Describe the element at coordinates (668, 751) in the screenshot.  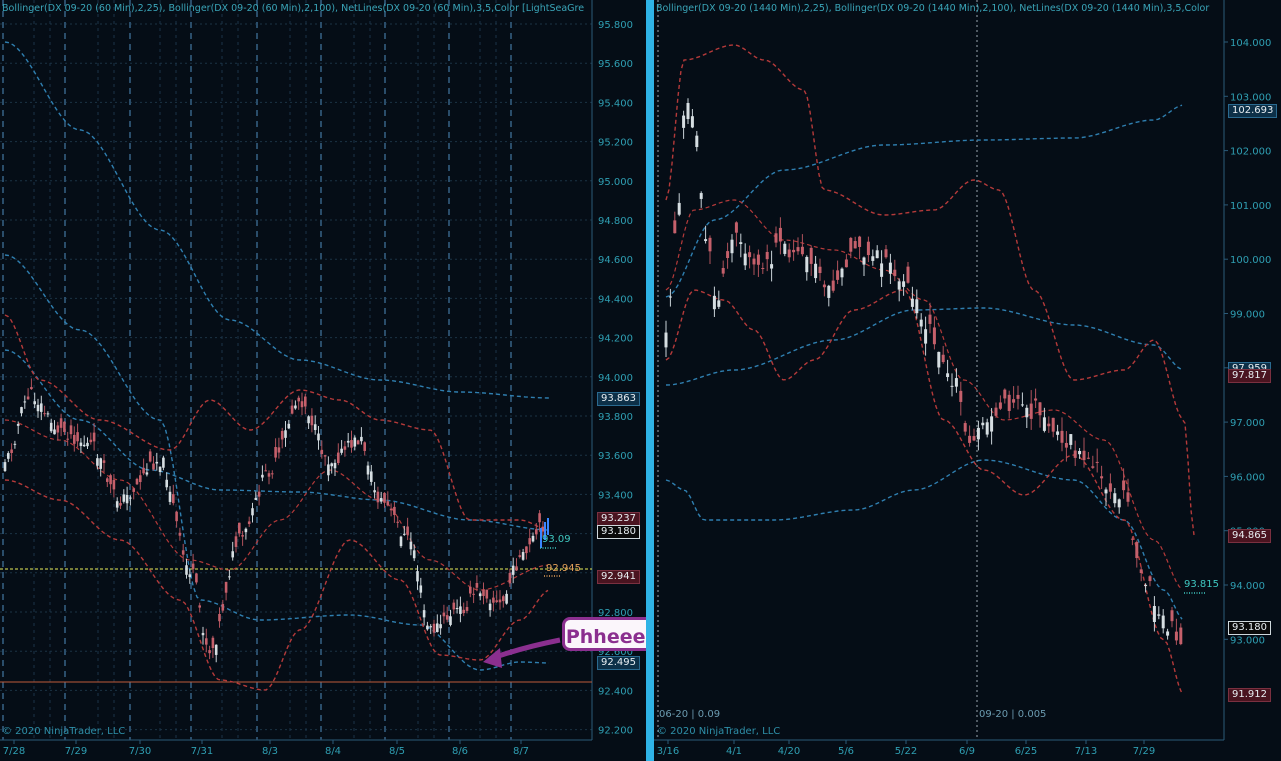
I see `x-tick-label: 3/16` at that location.